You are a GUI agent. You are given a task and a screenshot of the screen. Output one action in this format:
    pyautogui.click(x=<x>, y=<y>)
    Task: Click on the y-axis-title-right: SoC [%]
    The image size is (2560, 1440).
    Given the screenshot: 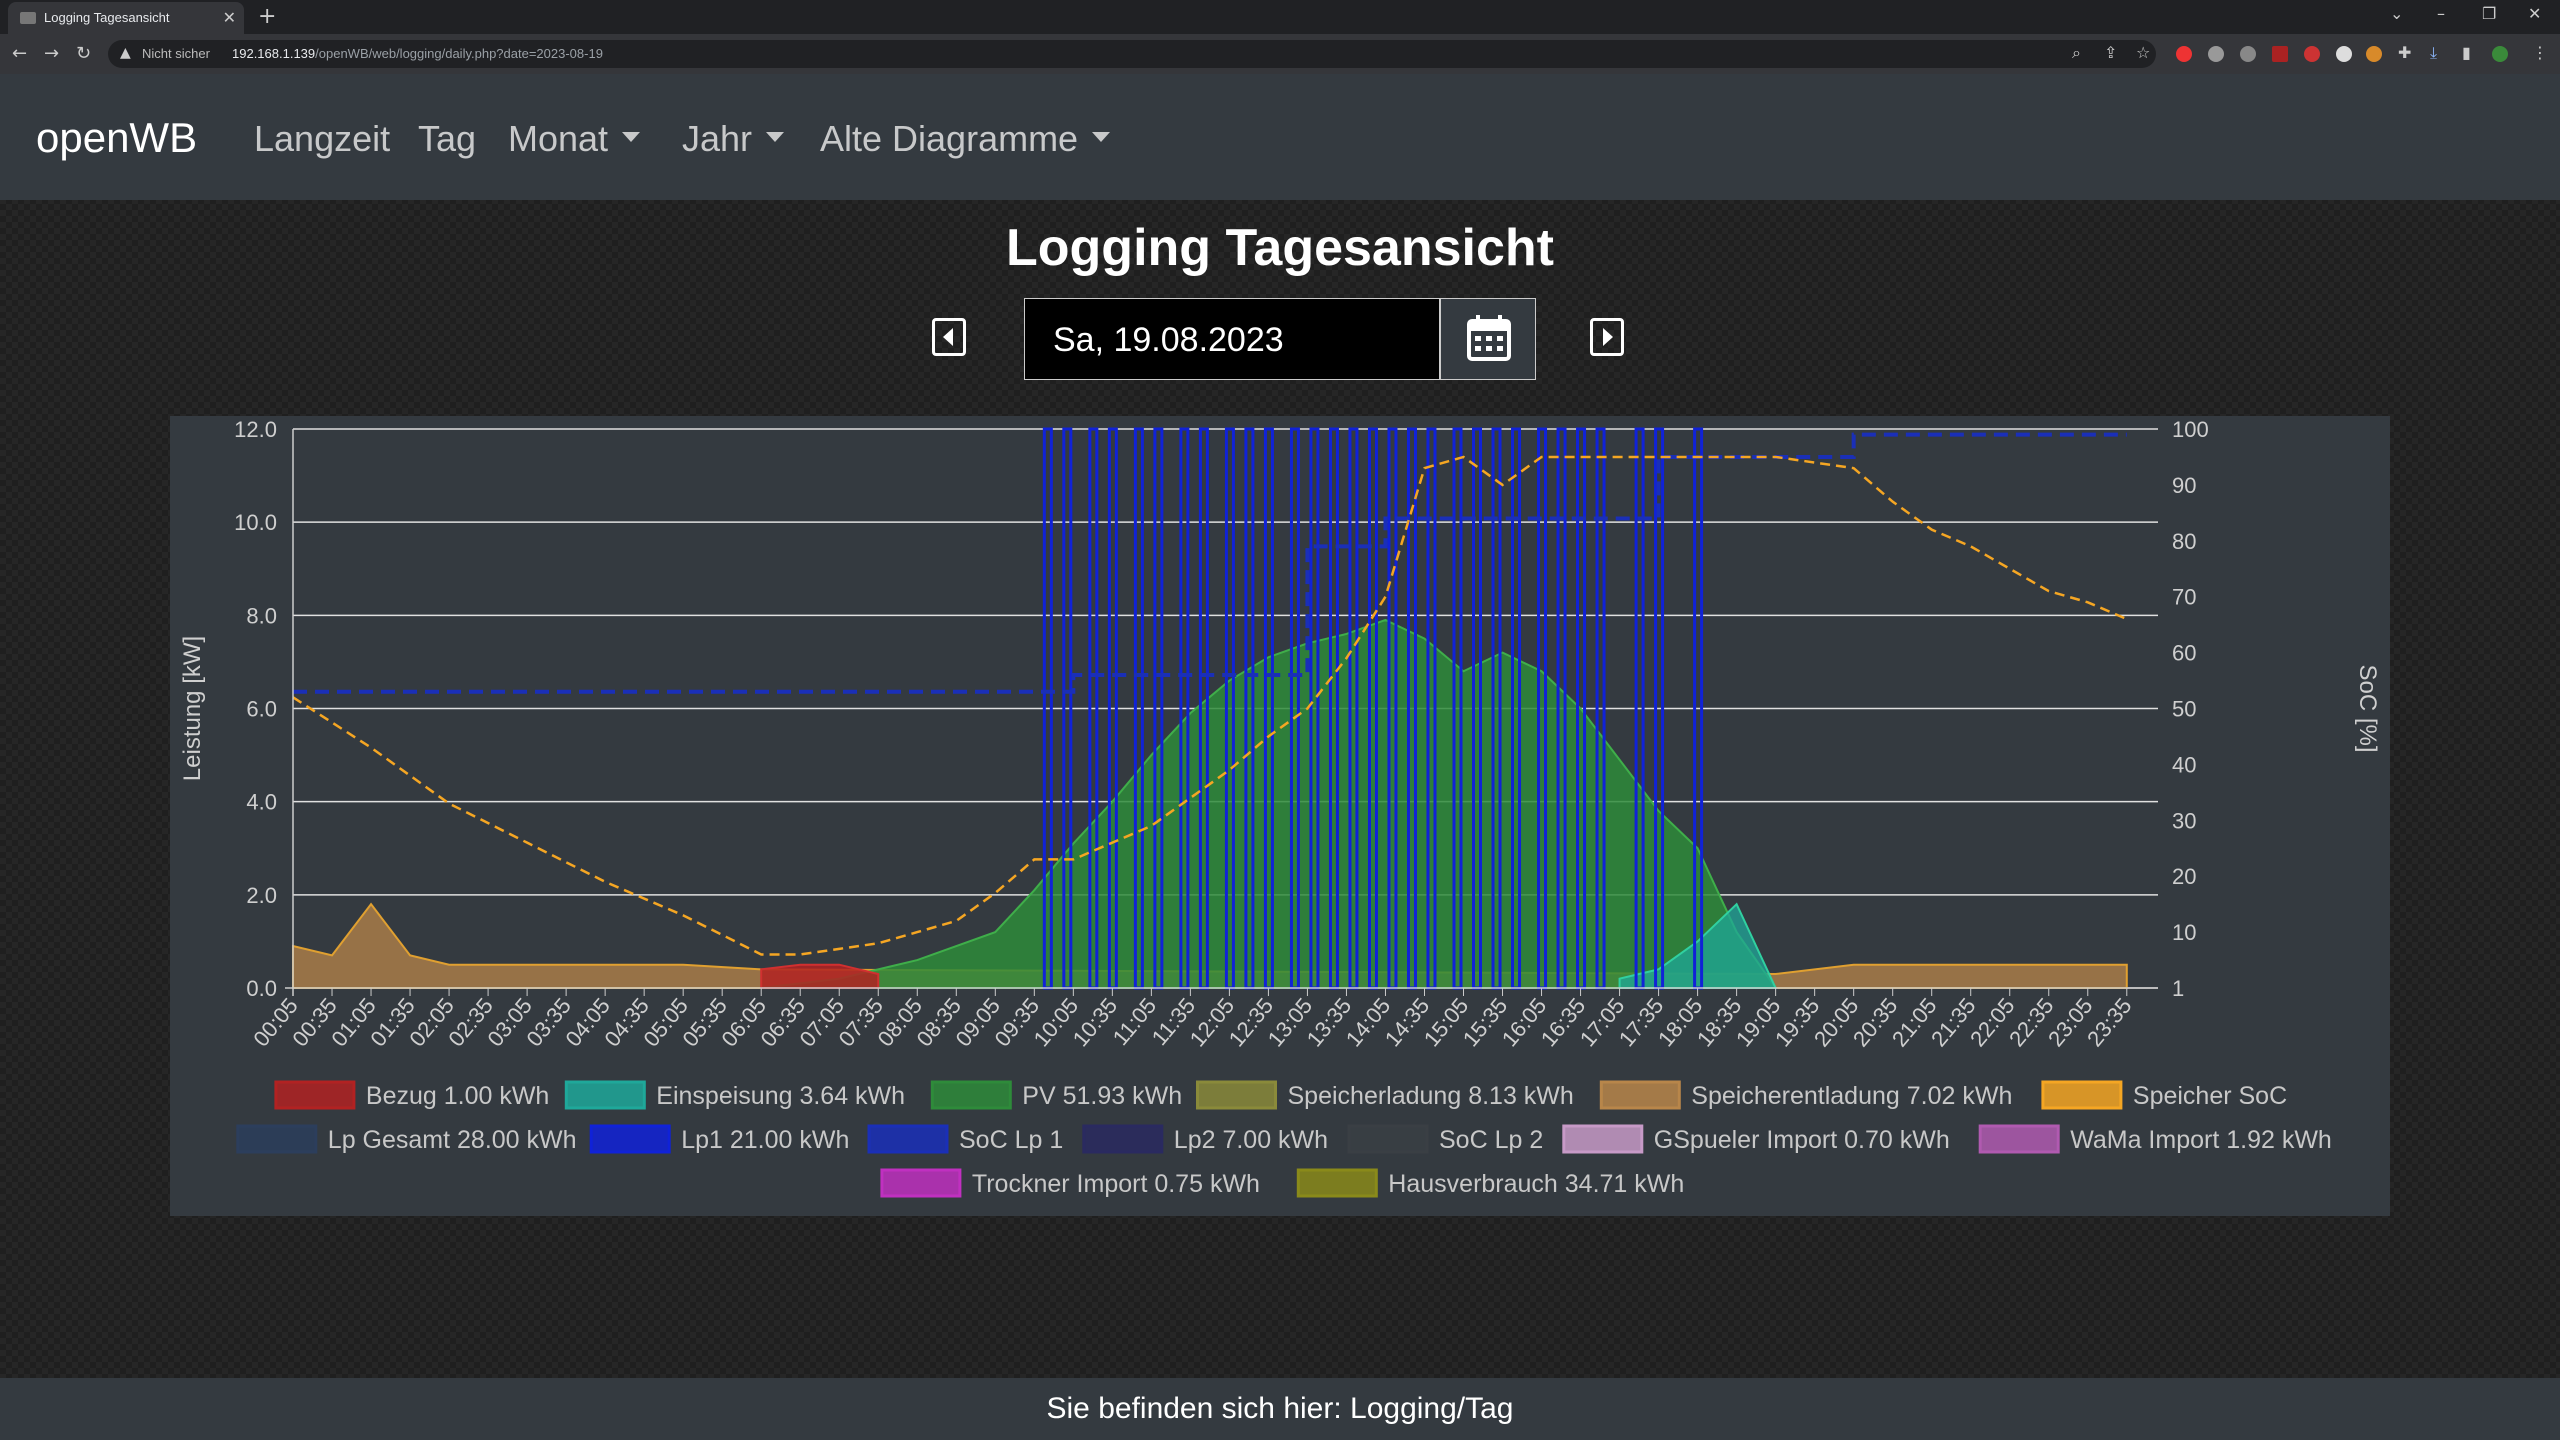 What is the action you would take?
    pyautogui.click(x=2367, y=708)
    